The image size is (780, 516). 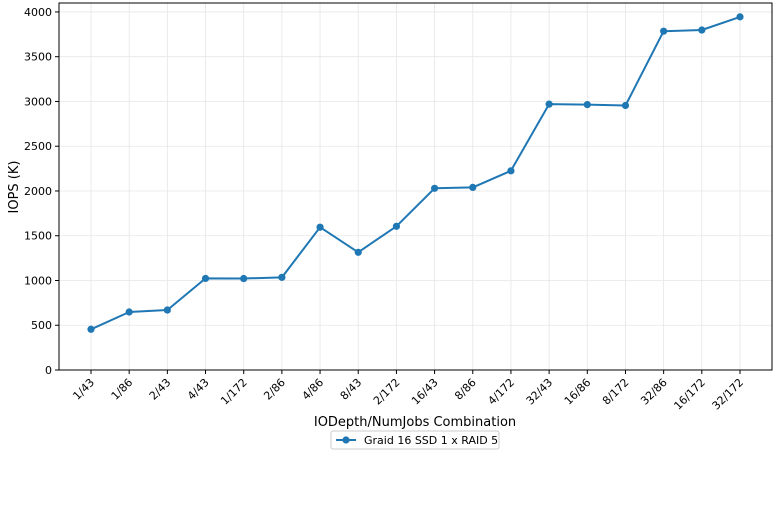 I want to click on x-tick-label: 16/172, so click(x=689, y=394).